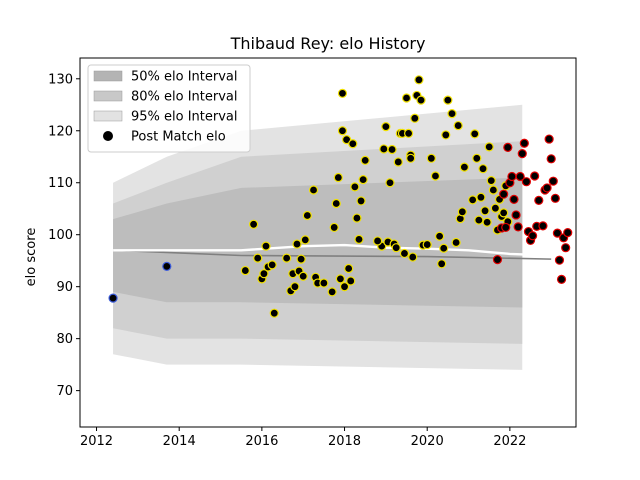 This screenshot has height=480, width=640. What do you see at coordinates (60, 79) in the screenshot?
I see `y-tick-label: 130` at bounding box center [60, 79].